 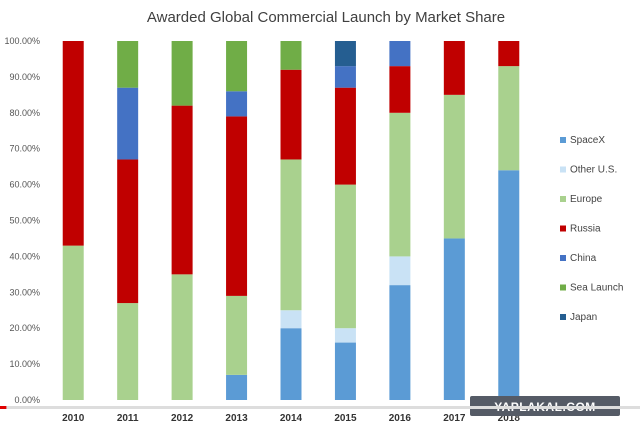 I want to click on x-tick-label: 2016, so click(x=400, y=418).